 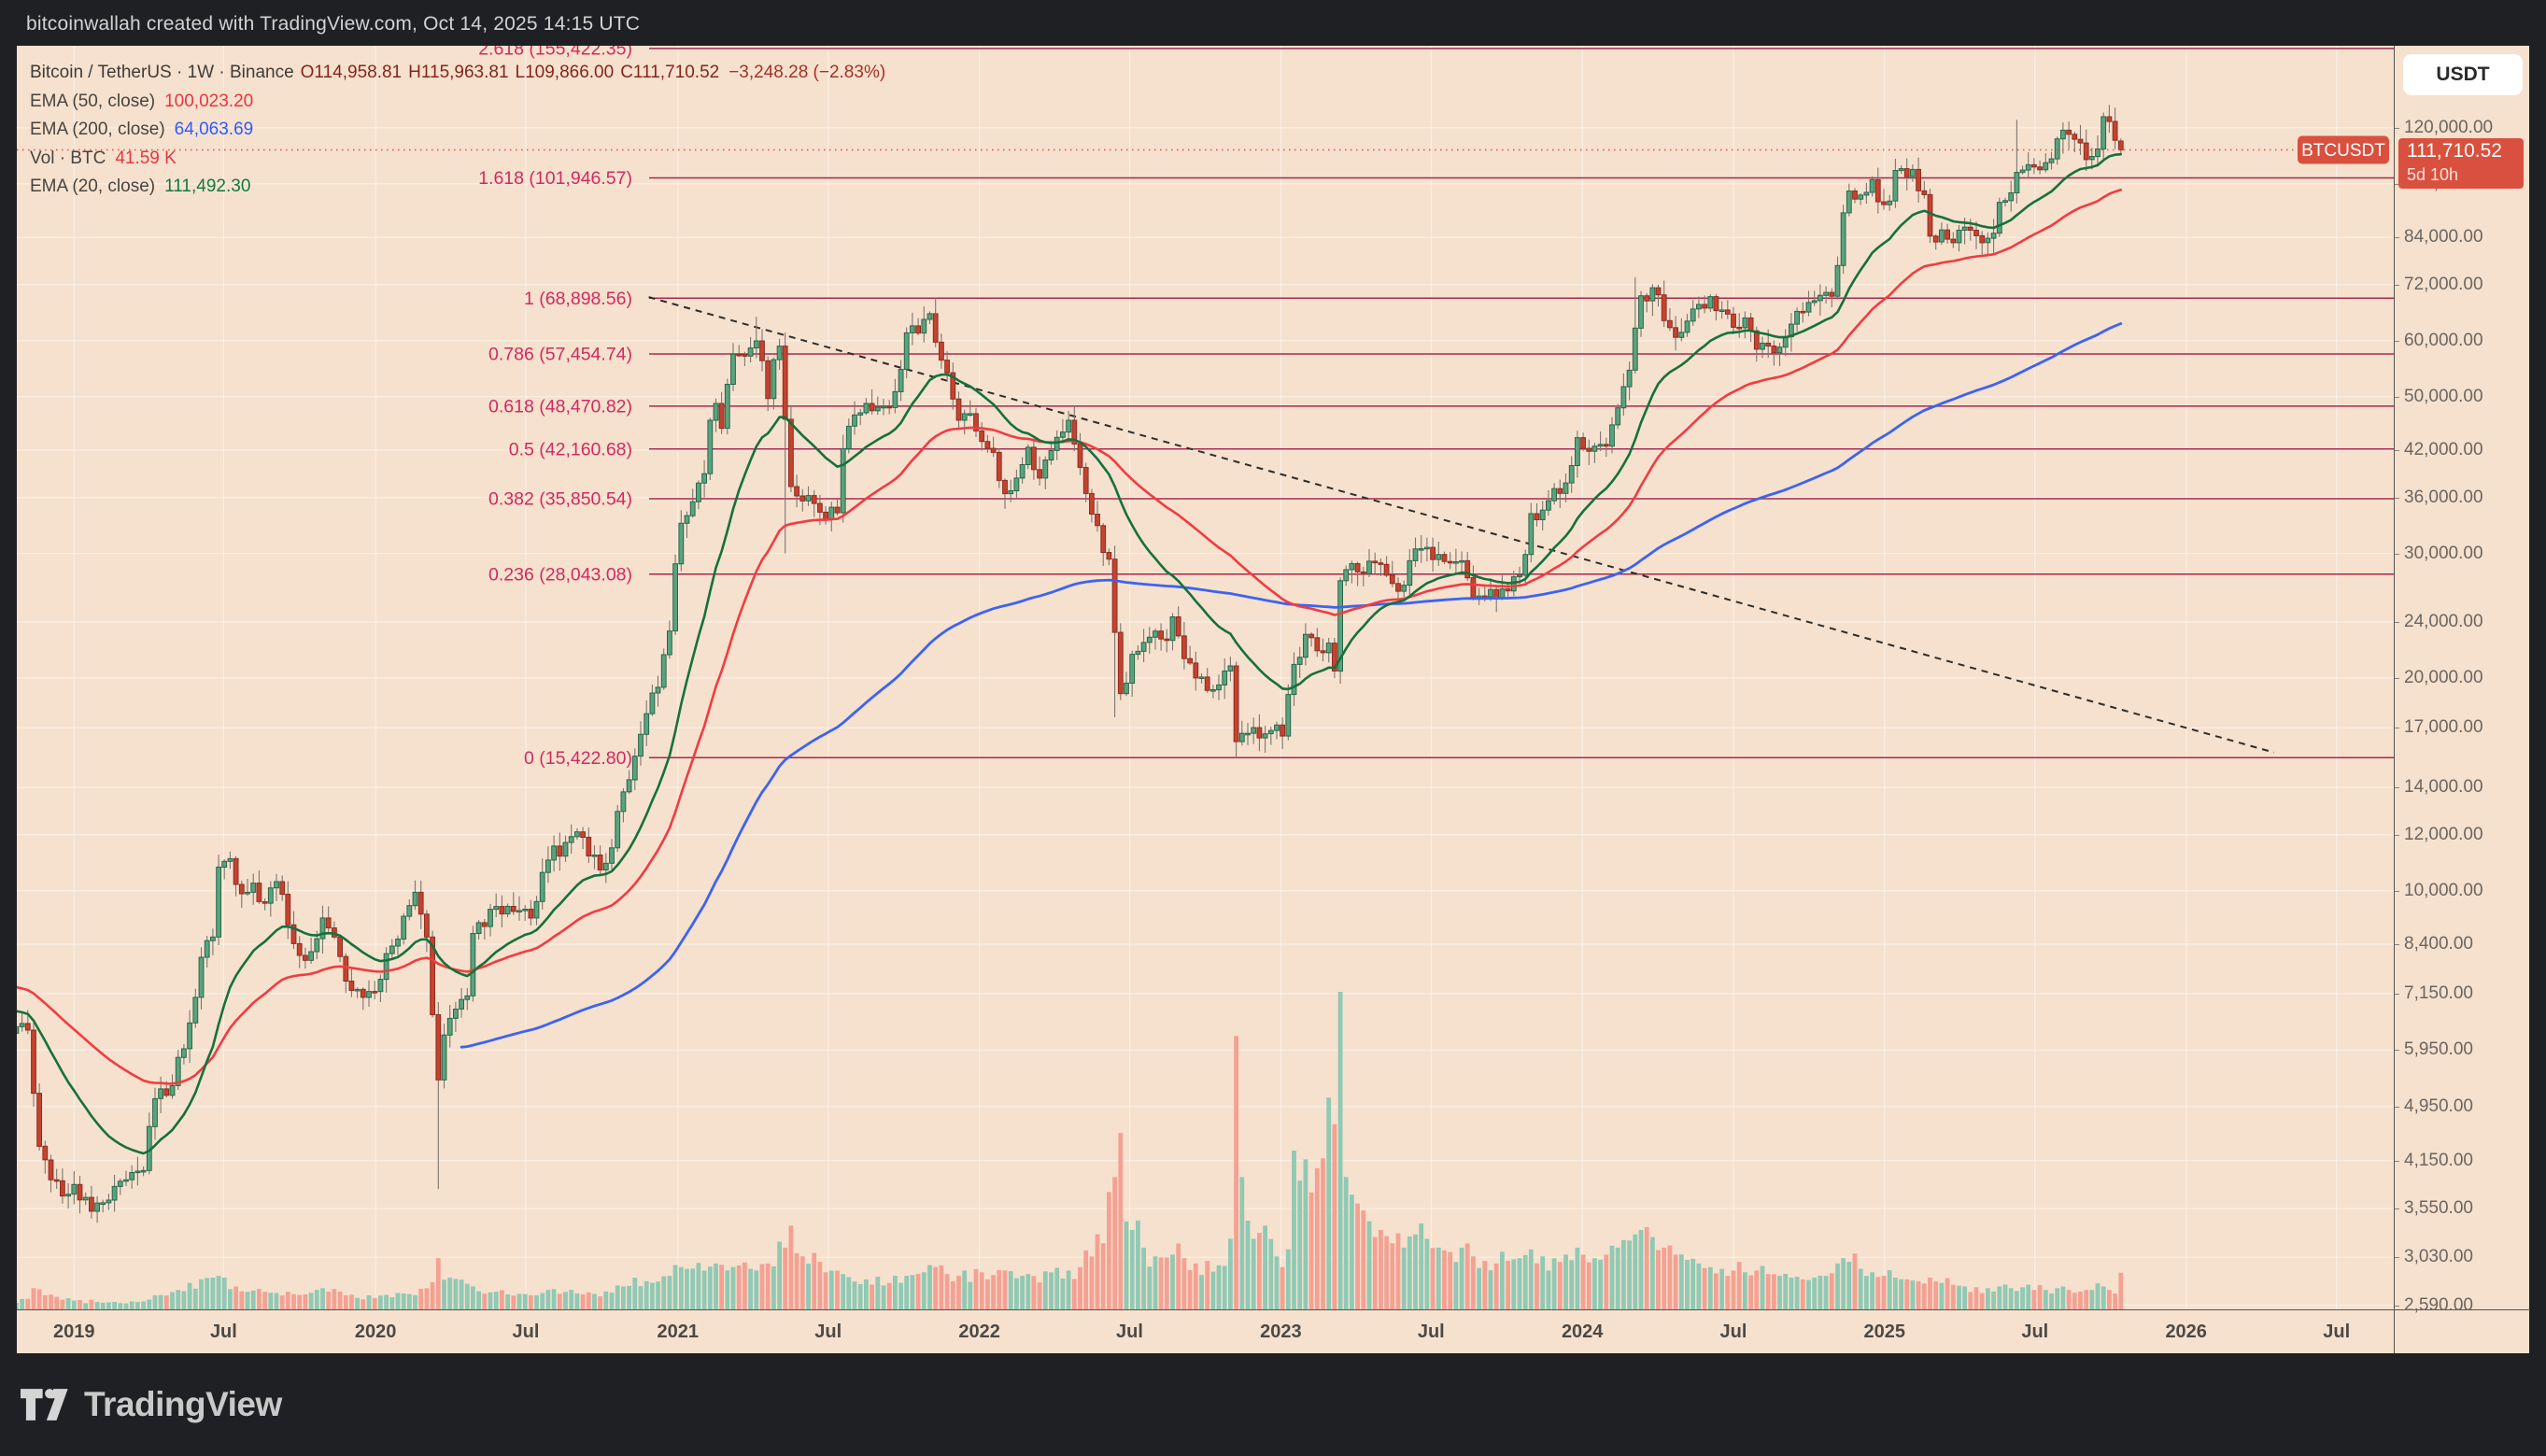 I want to click on time-tick-label: Jul, so click(x=1431, y=1332).